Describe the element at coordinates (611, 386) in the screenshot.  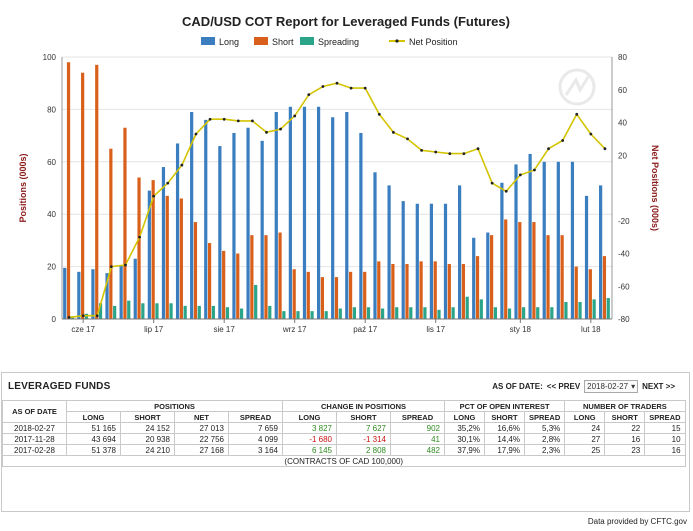
I see `date-select: 2018-02-27 ▾` at that location.